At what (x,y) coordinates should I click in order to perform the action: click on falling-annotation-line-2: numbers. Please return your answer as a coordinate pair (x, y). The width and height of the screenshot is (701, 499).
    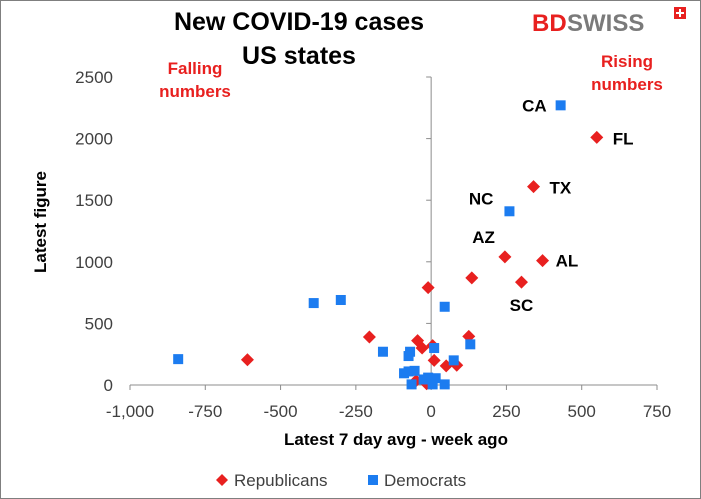
    Looking at the image, I should click on (195, 91).